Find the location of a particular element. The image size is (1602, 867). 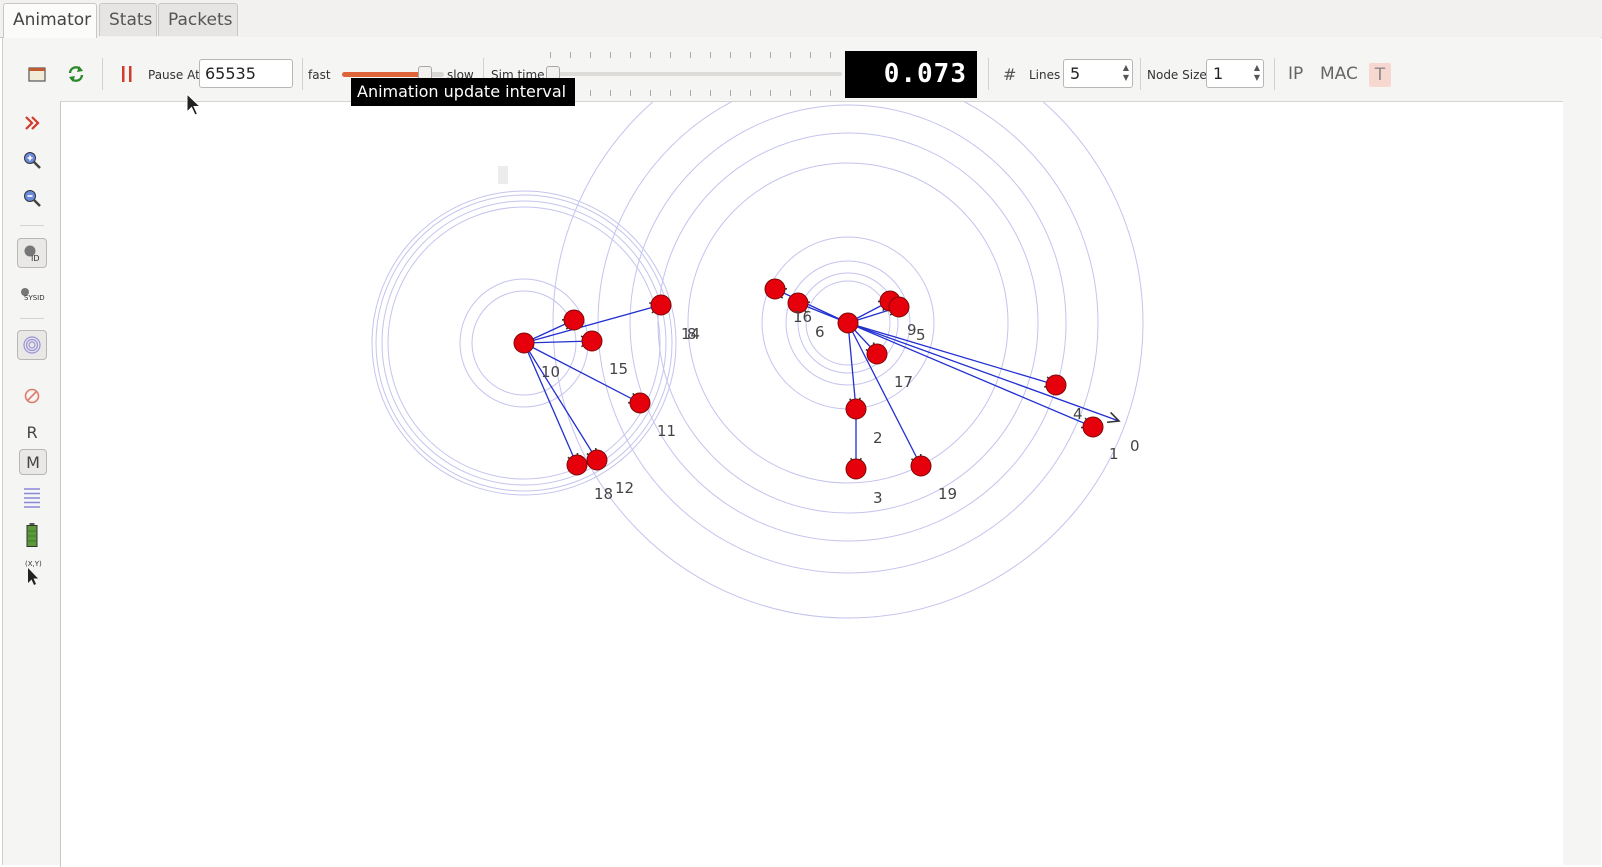

link-hub-0-arrowhead is located at coordinates (1113, 417).